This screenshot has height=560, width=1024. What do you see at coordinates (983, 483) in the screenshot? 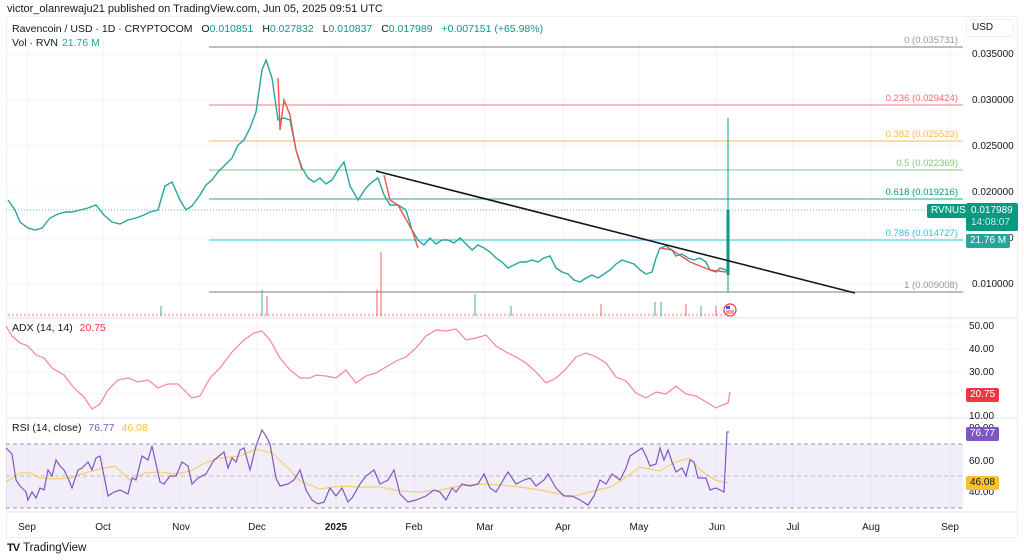
I see `rsi-ma-value-tag: 46.08` at bounding box center [983, 483].